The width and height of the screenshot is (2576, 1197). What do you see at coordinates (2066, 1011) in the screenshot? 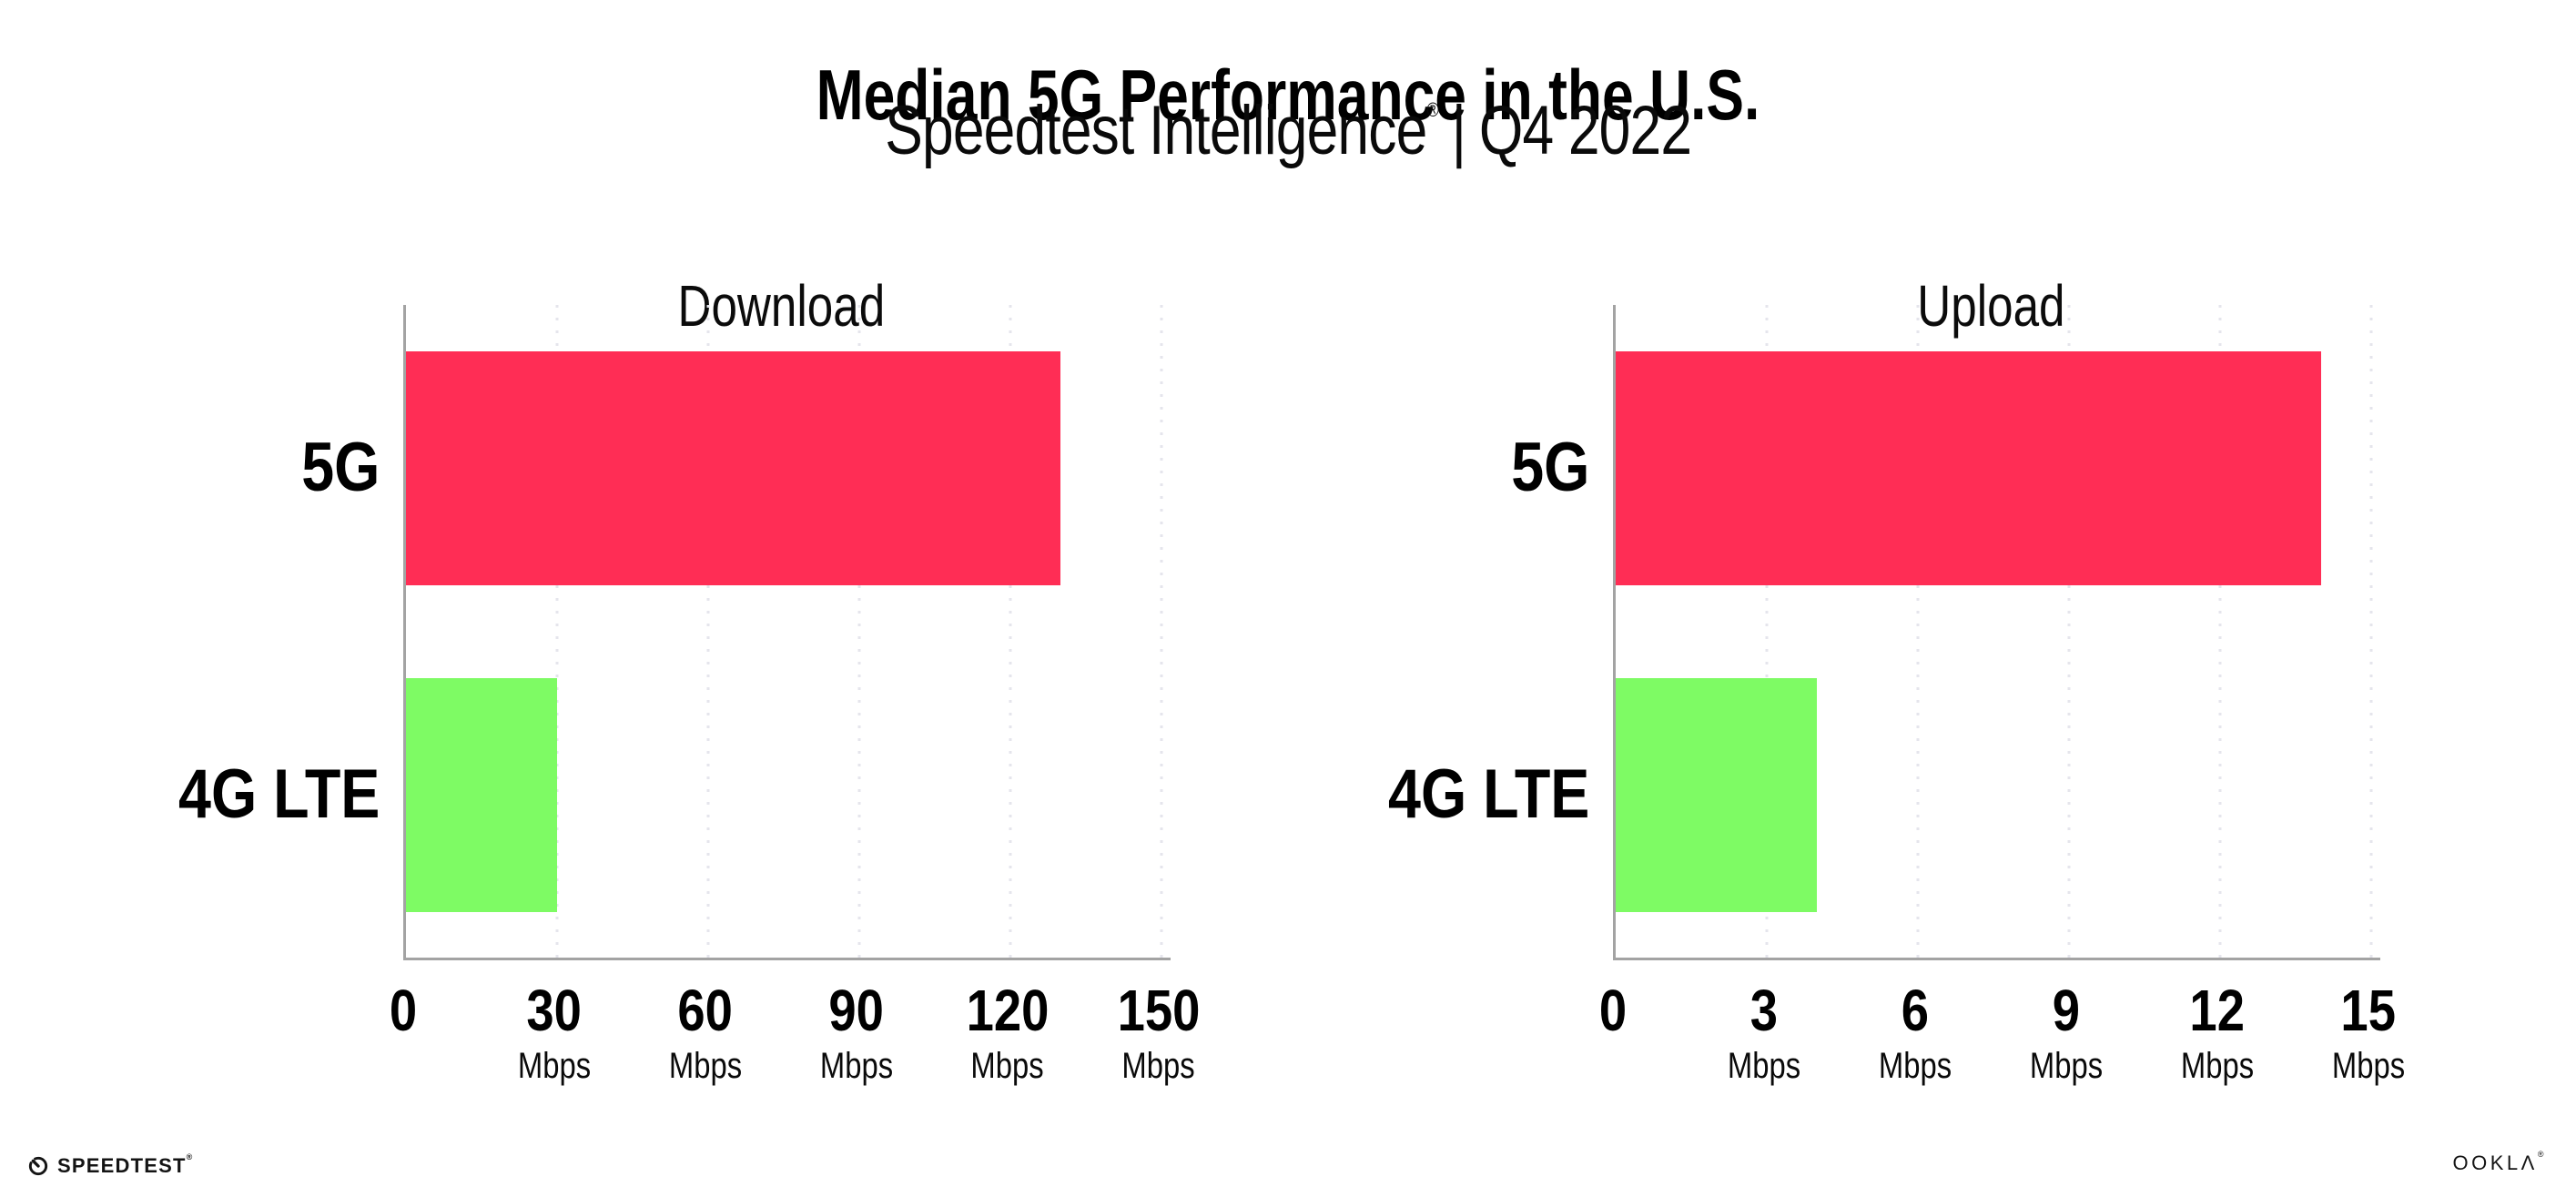
I see `x-tick-value: 9` at bounding box center [2066, 1011].